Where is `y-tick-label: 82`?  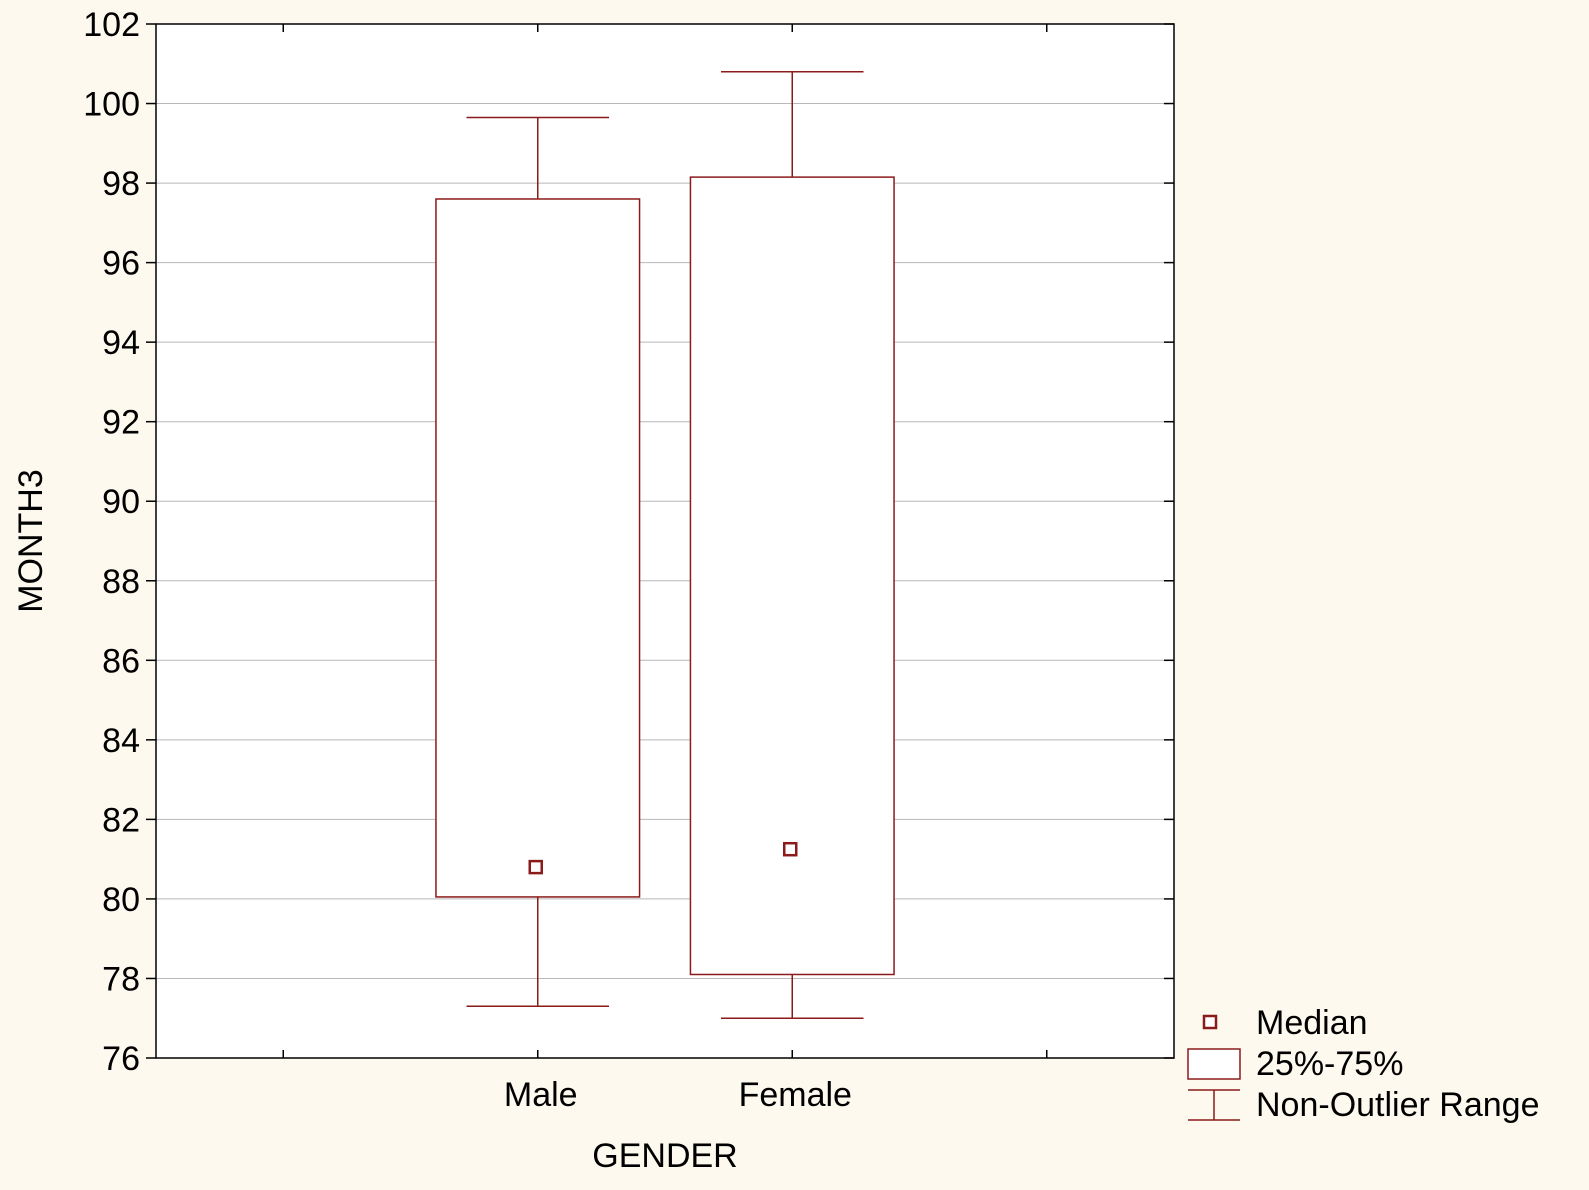
y-tick-label: 82 is located at coordinates (121, 820).